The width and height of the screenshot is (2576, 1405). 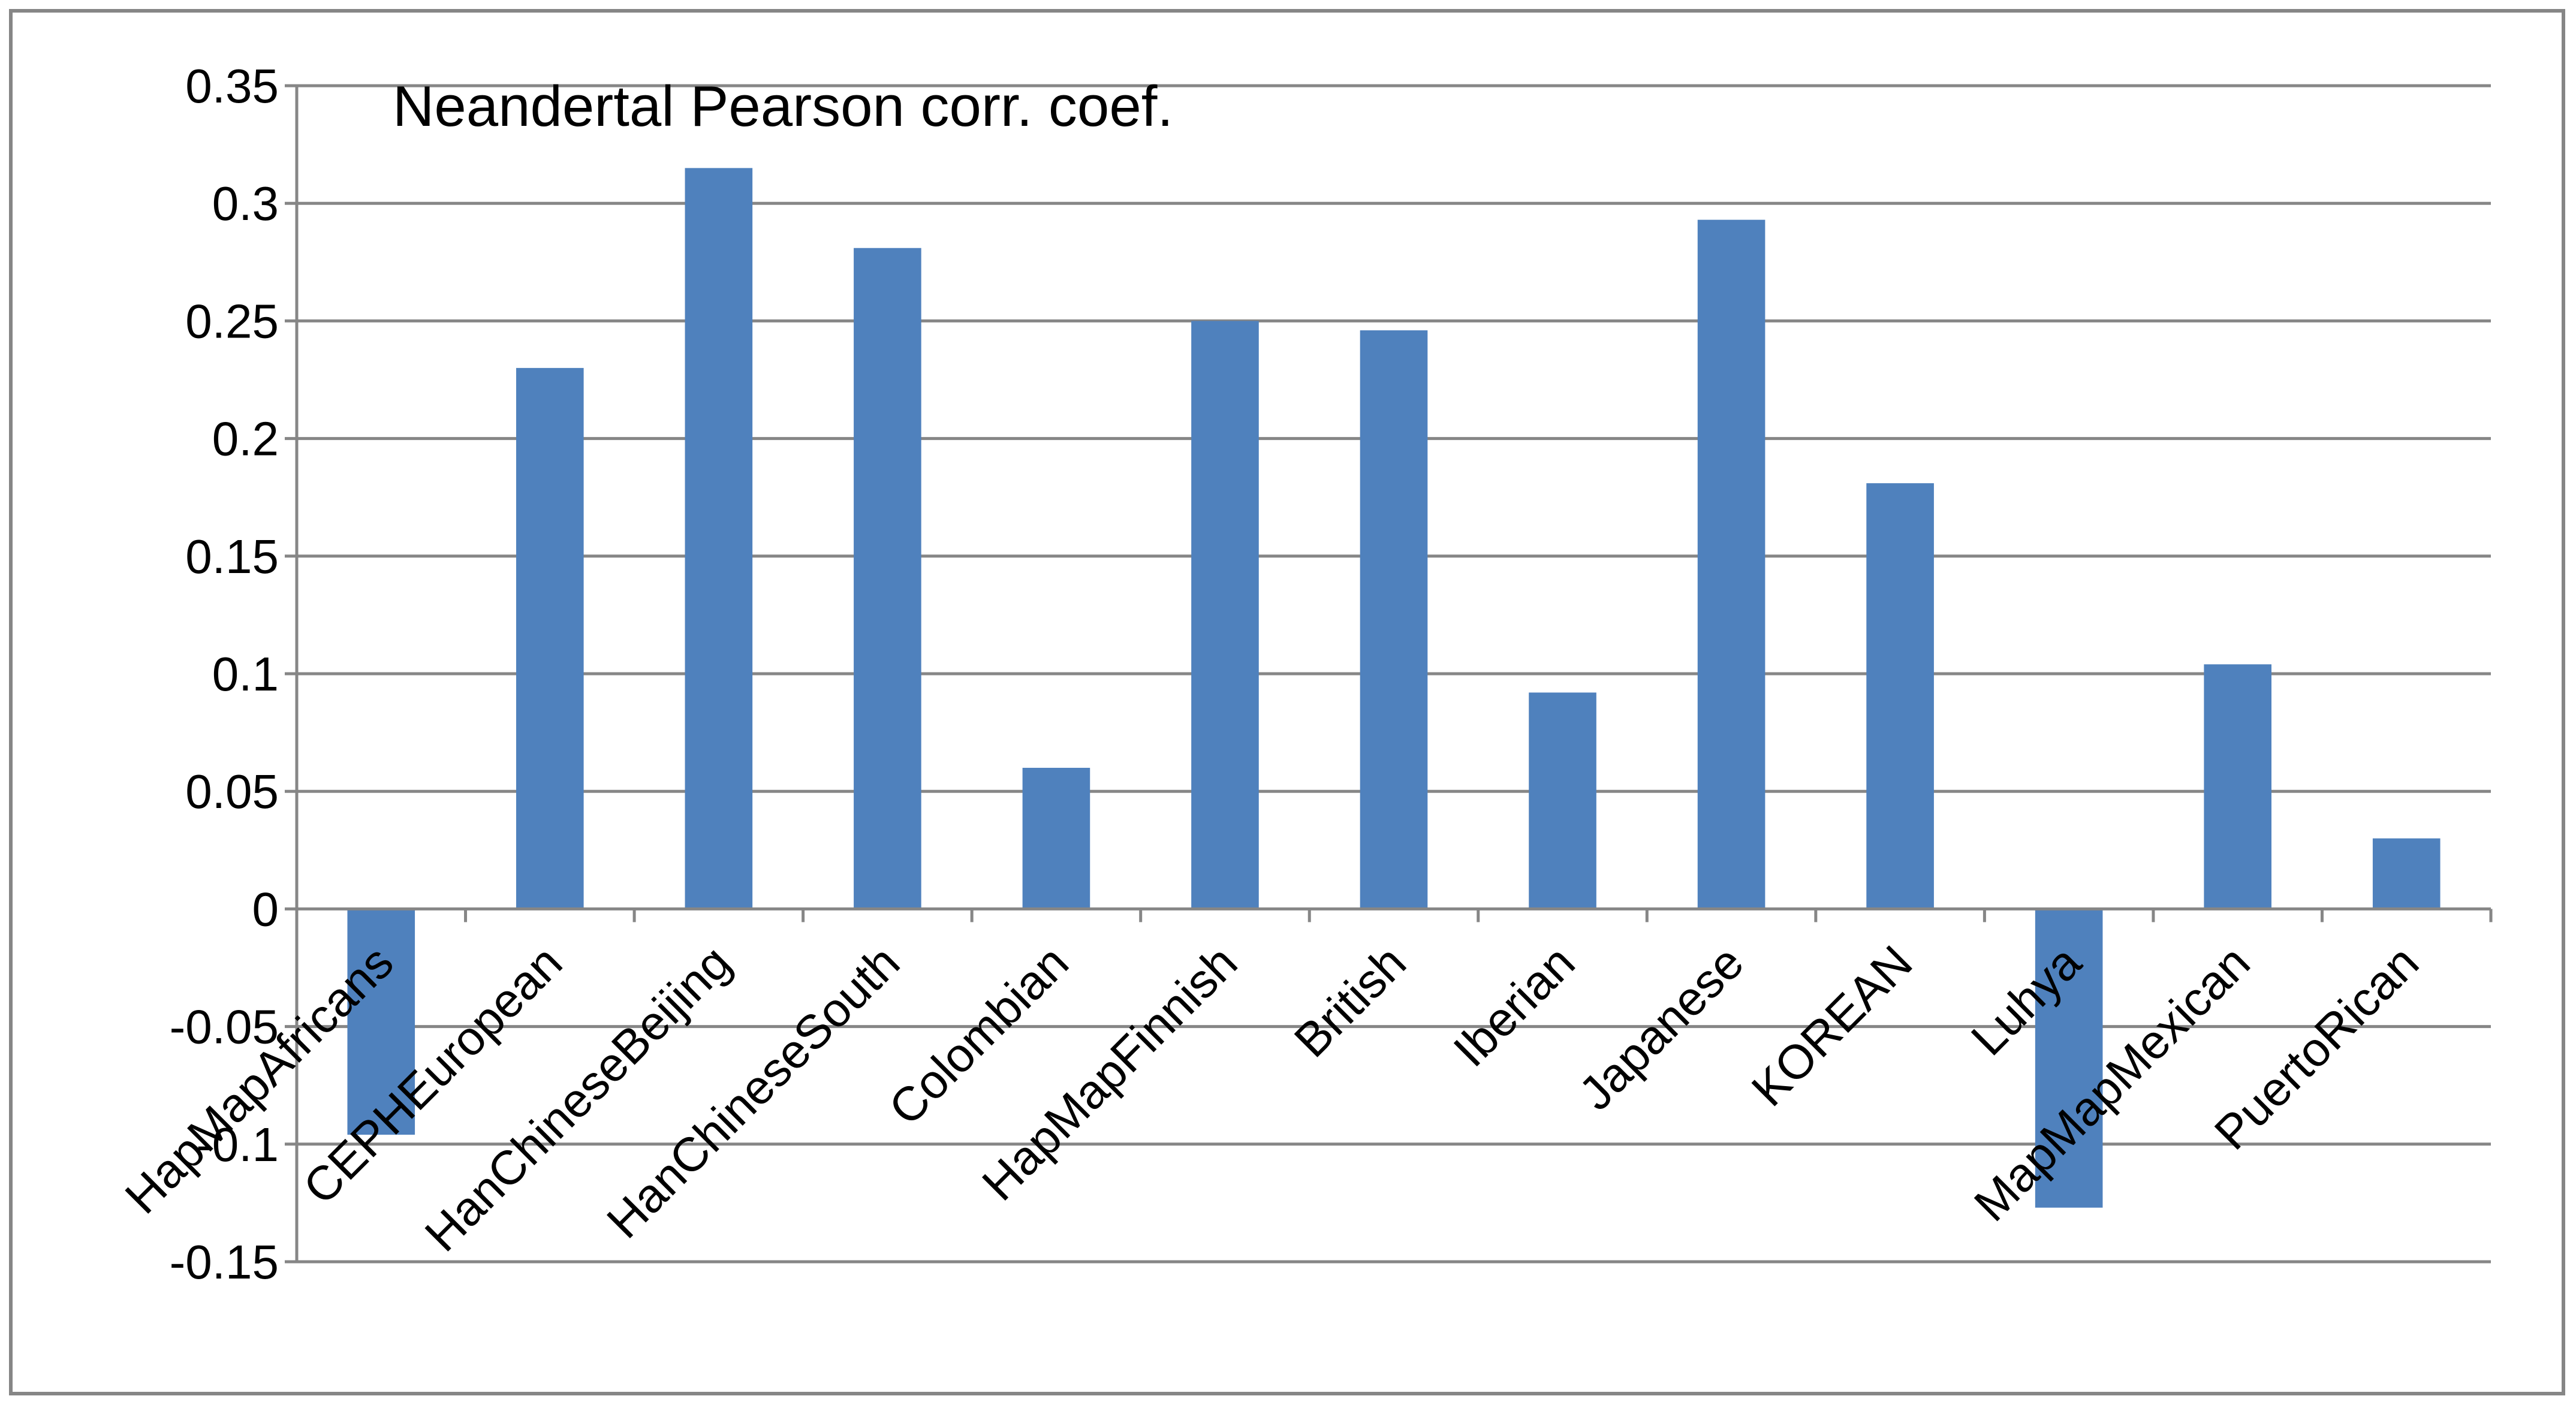 What do you see at coordinates (232, 791) in the screenshot?
I see `y-tick-label: 0.05` at bounding box center [232, 791].